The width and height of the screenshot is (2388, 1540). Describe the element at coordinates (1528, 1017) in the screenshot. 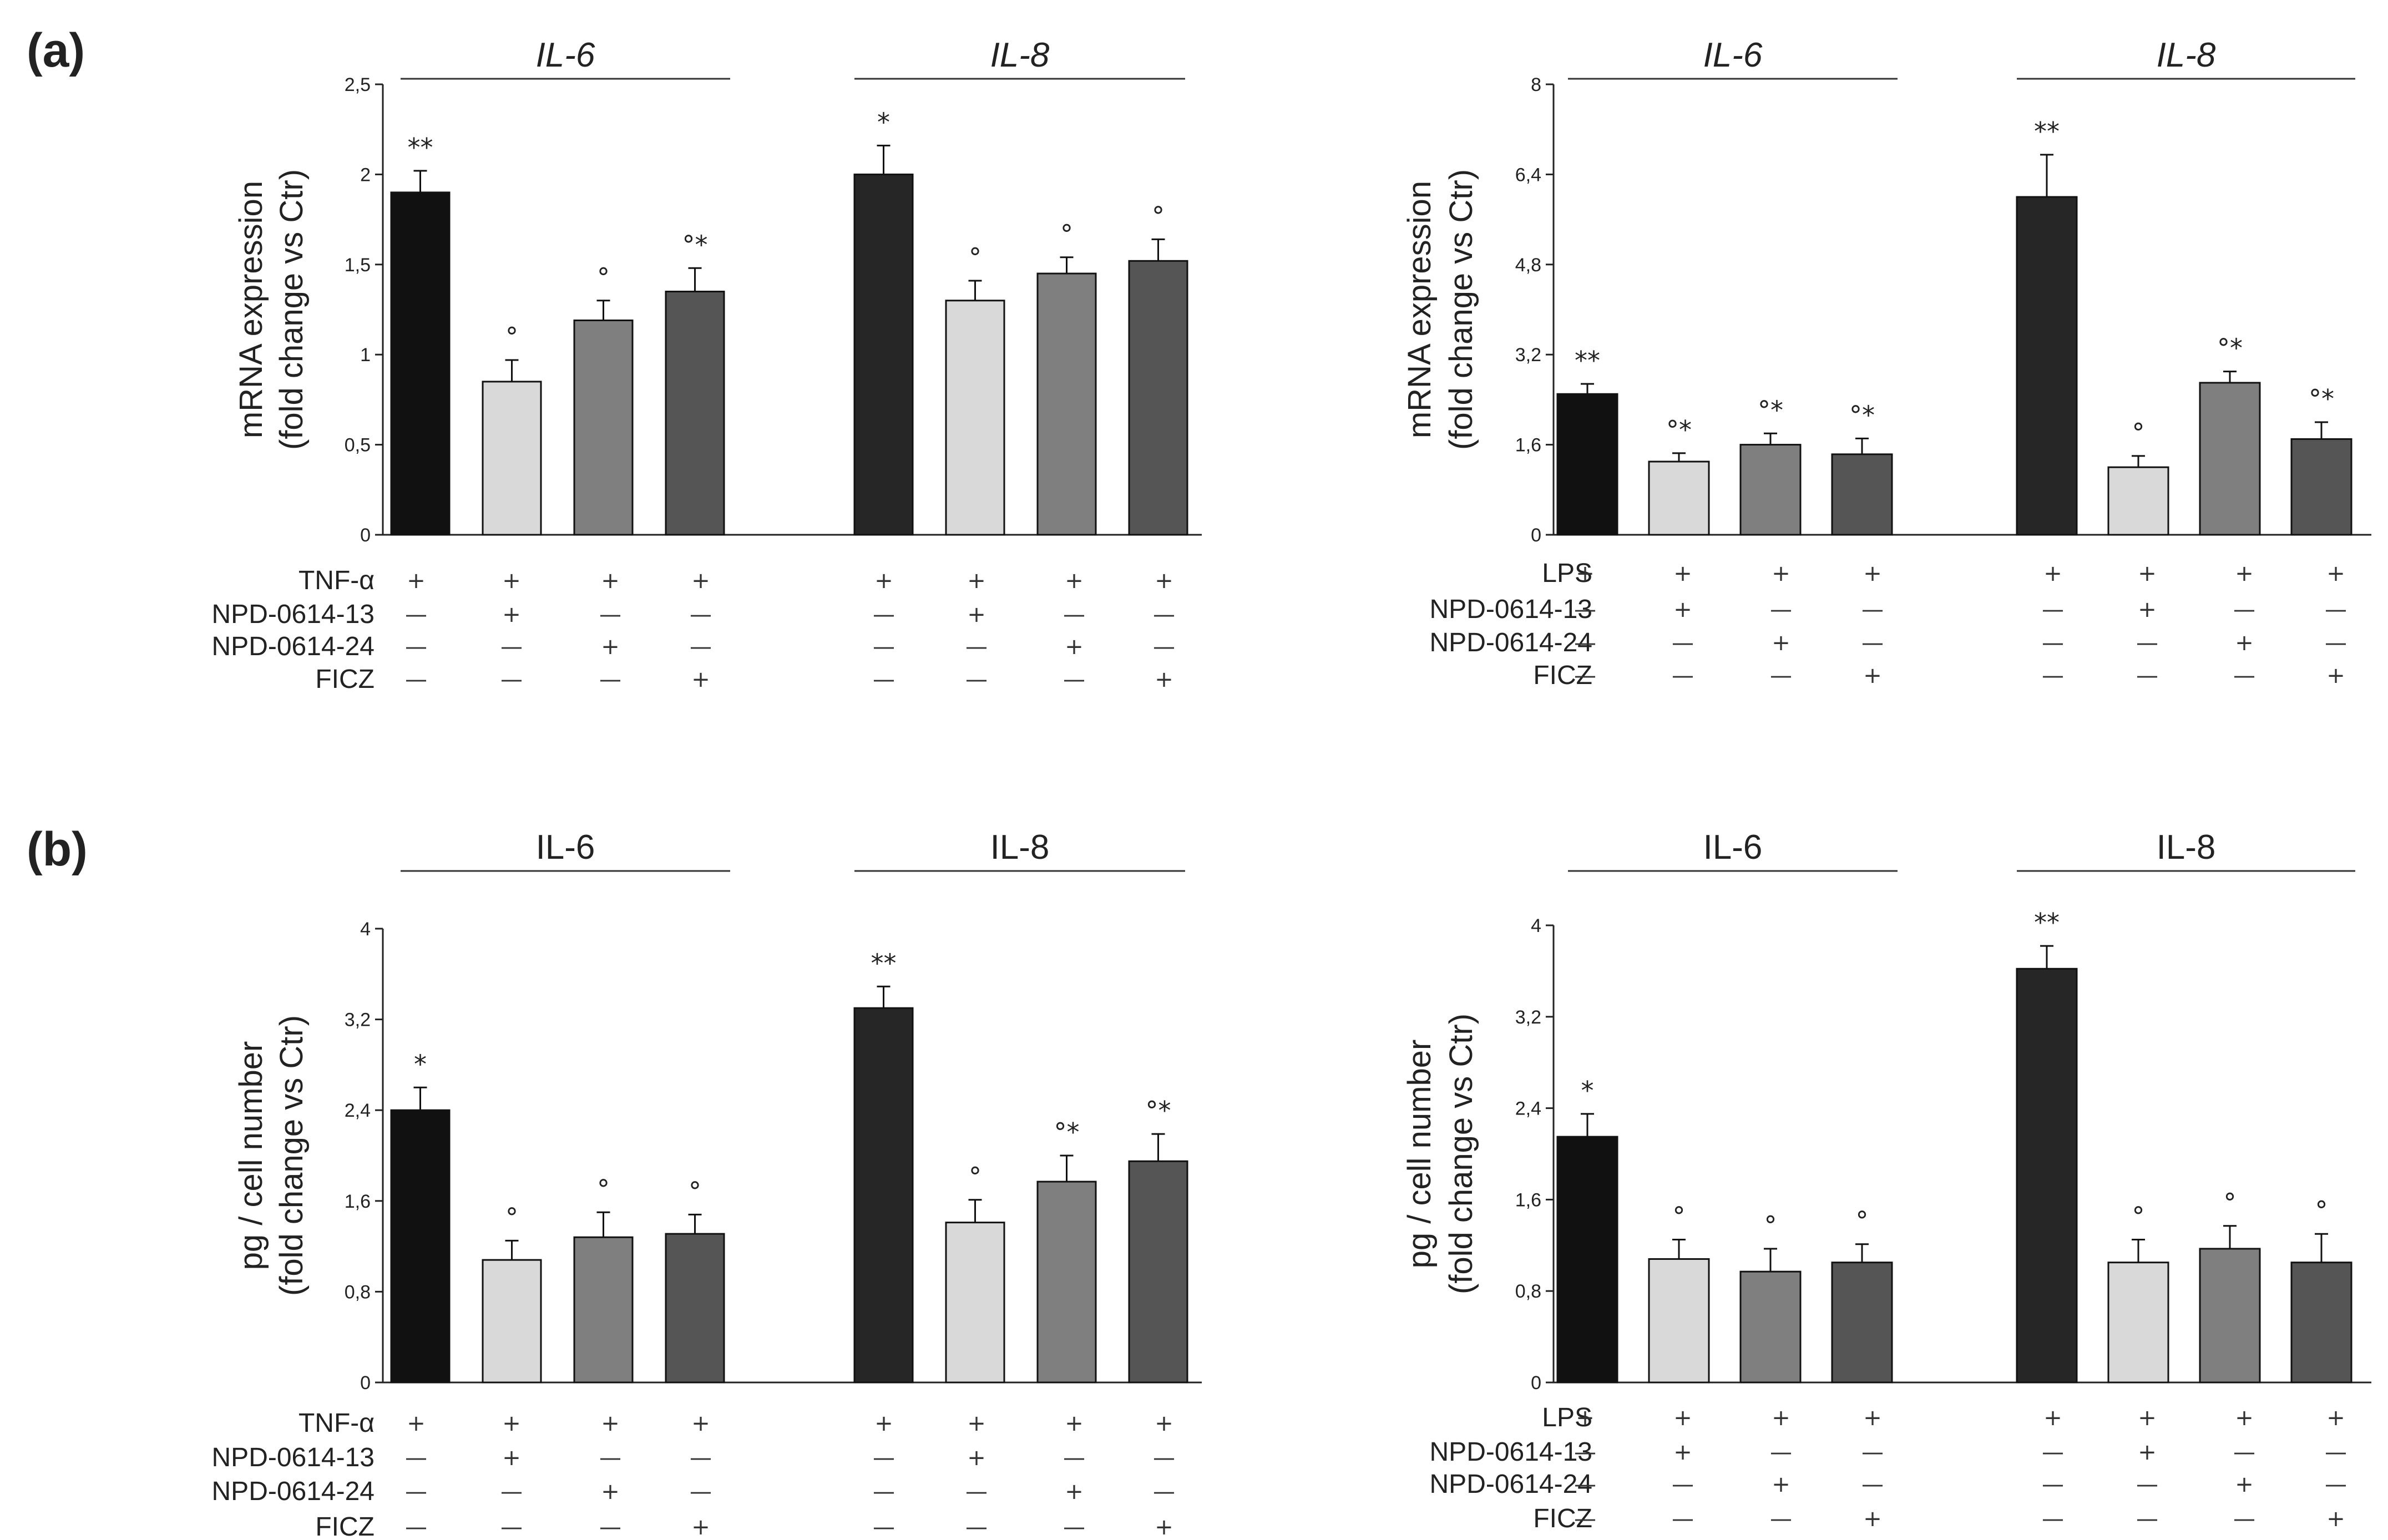

I see `y-tick-label: 3,2` at that location.